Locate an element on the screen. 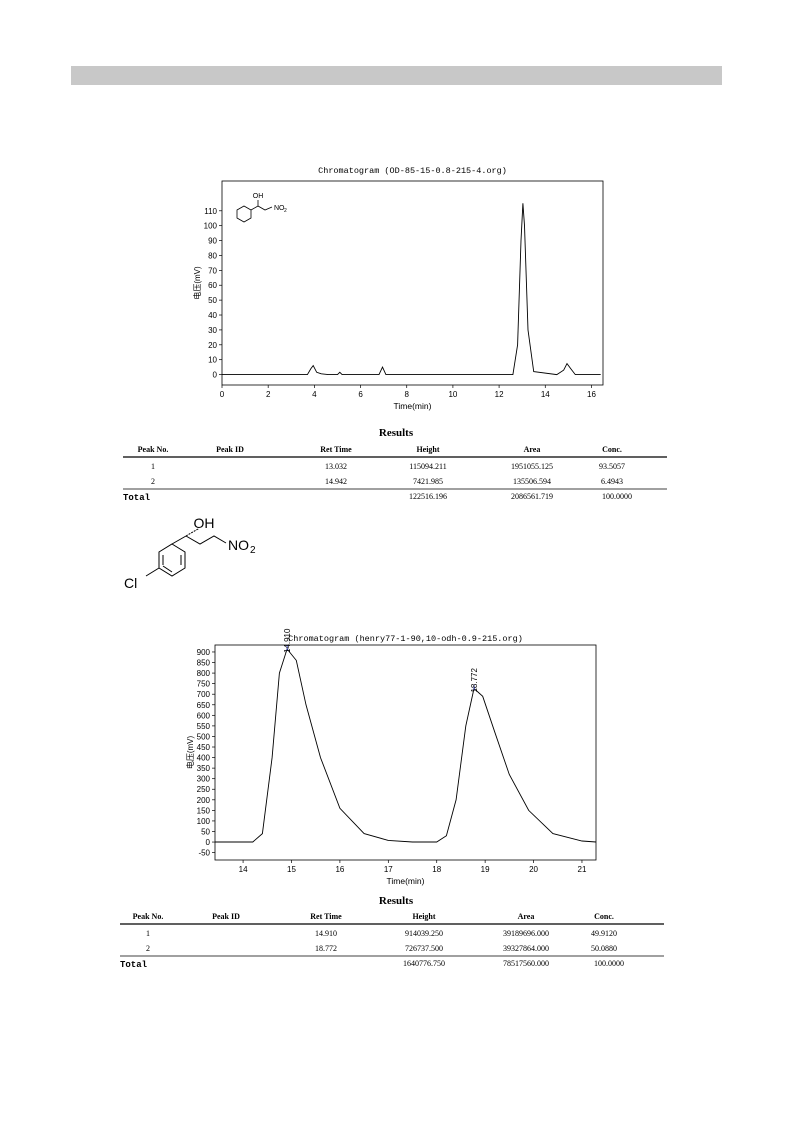 The width and height of the screenshot is (793, 1128). table-cell: 39189696.000 is located at coordinates (526, 933).